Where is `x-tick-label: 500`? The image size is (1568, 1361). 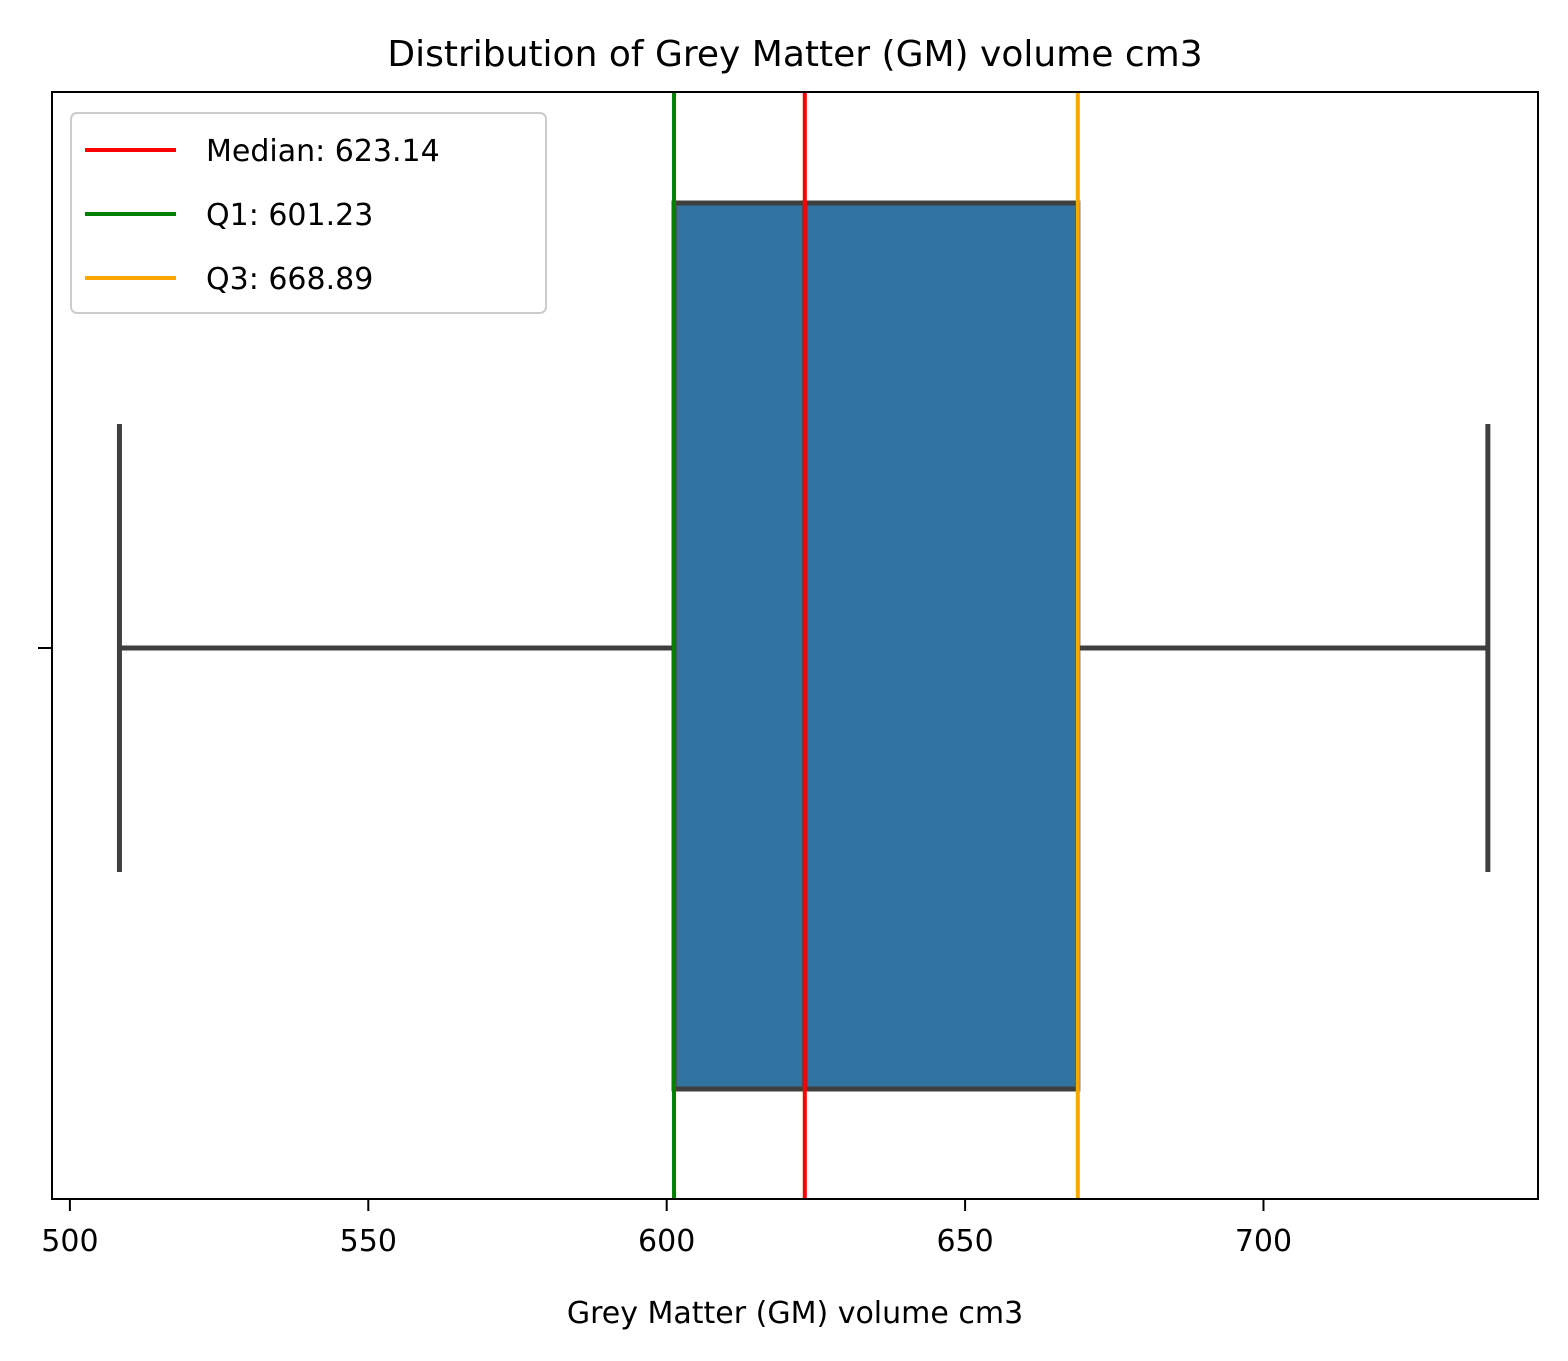
x-tick-label: 500 is located at coordinates (69, 1241).